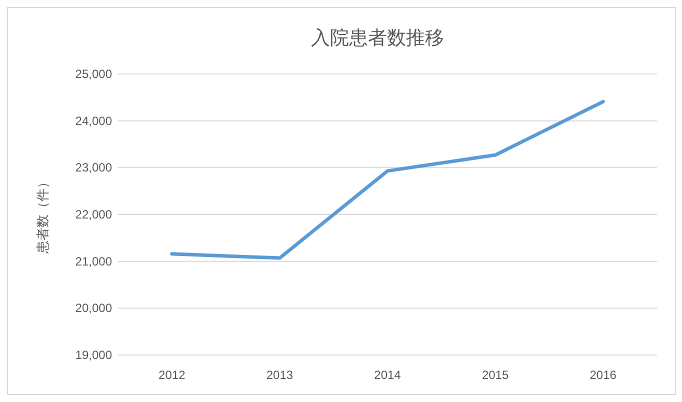  I want to click on x-tick-label: 2016, so click(603, 375).